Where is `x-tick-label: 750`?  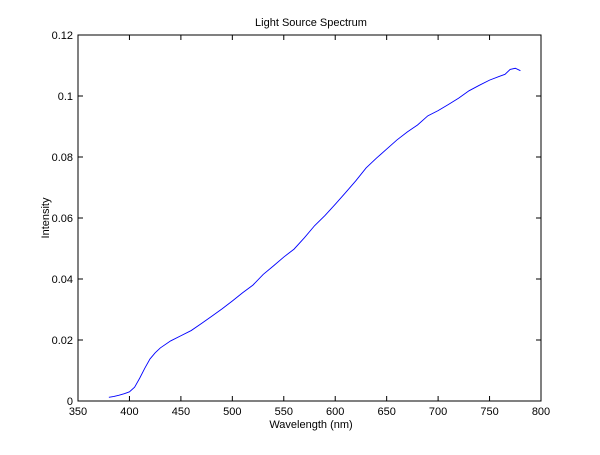
x-tick-label: 750 is located at coordinates (489, 412).